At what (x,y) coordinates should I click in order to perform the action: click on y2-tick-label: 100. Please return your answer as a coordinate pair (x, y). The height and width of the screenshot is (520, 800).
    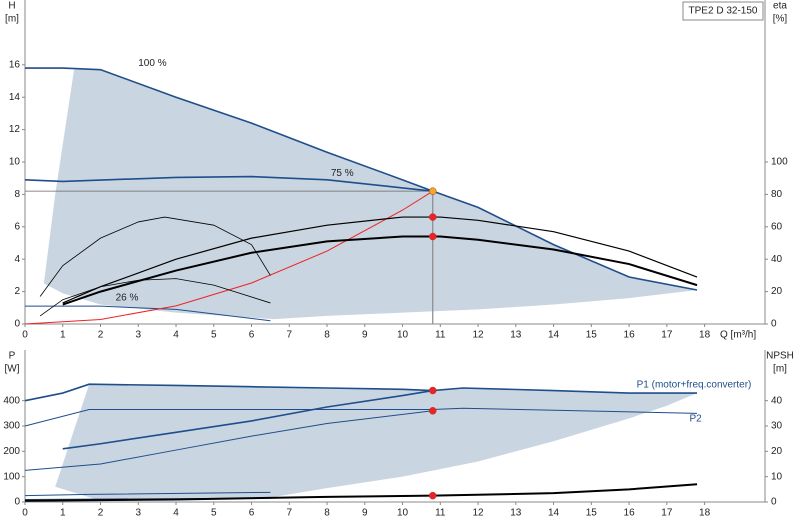
    Looking at the image, I should click on (779, 162).